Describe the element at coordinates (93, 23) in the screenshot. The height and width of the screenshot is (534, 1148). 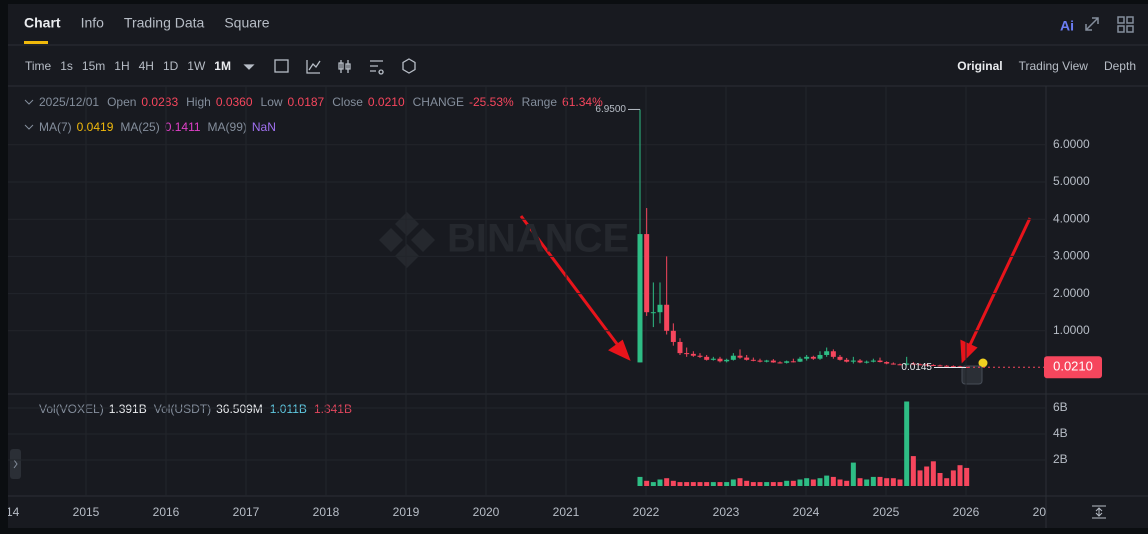
I see `tab: Info` at that location.